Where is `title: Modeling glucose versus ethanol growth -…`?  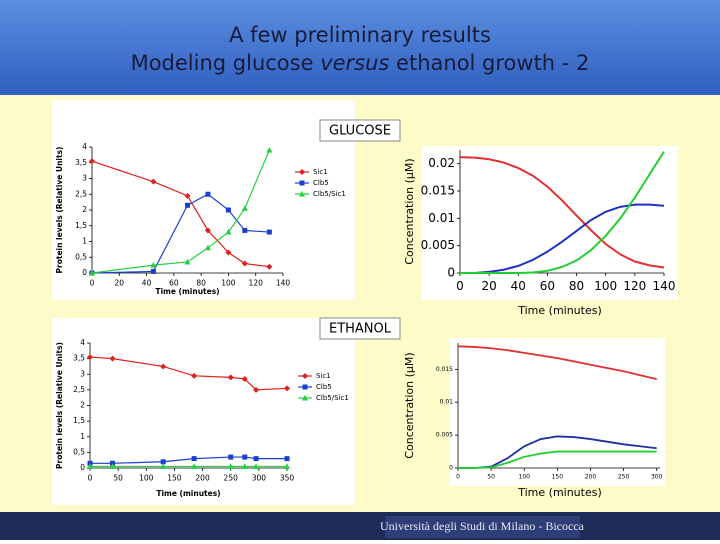 title: Modeling glucose versus ethanol growth -… is located at coordinates (360, 63).